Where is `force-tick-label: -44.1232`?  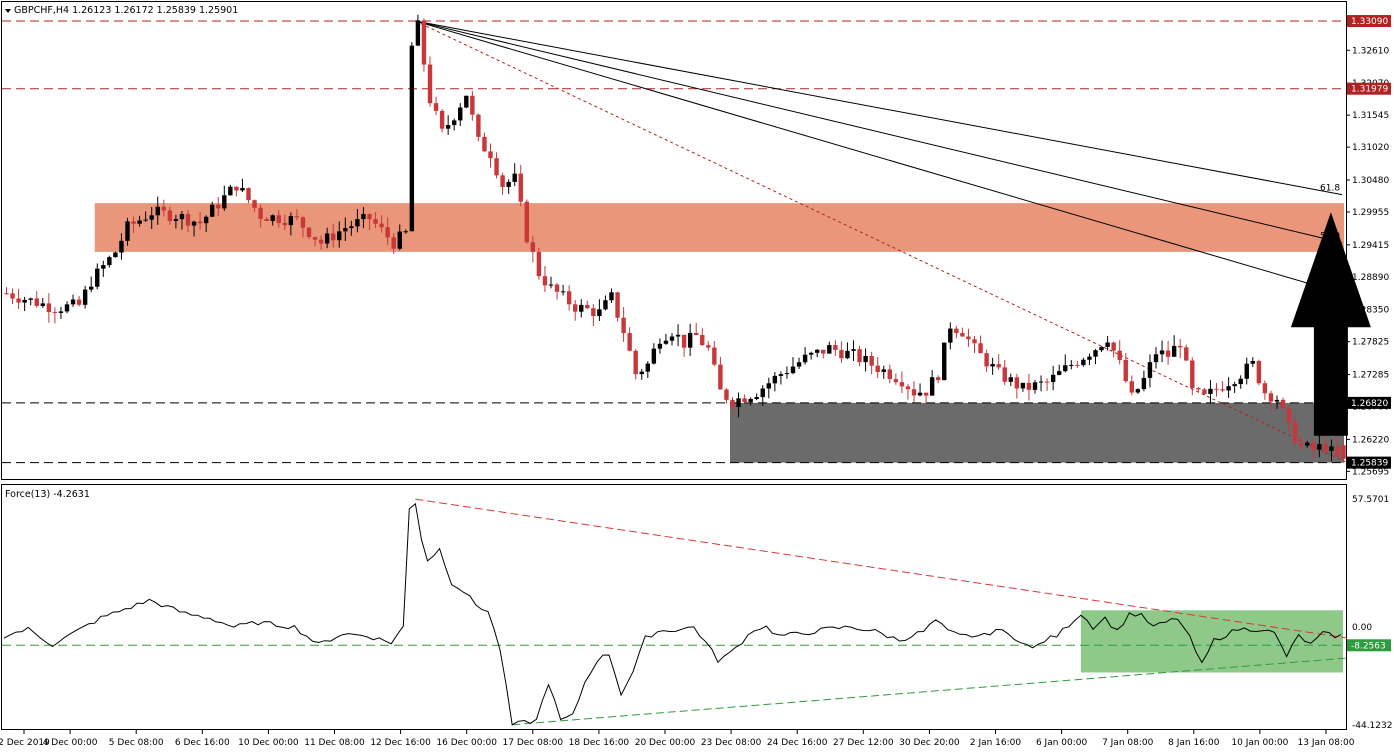
force-tick-label: -44.1232 is located at coordinates (1372, 726).